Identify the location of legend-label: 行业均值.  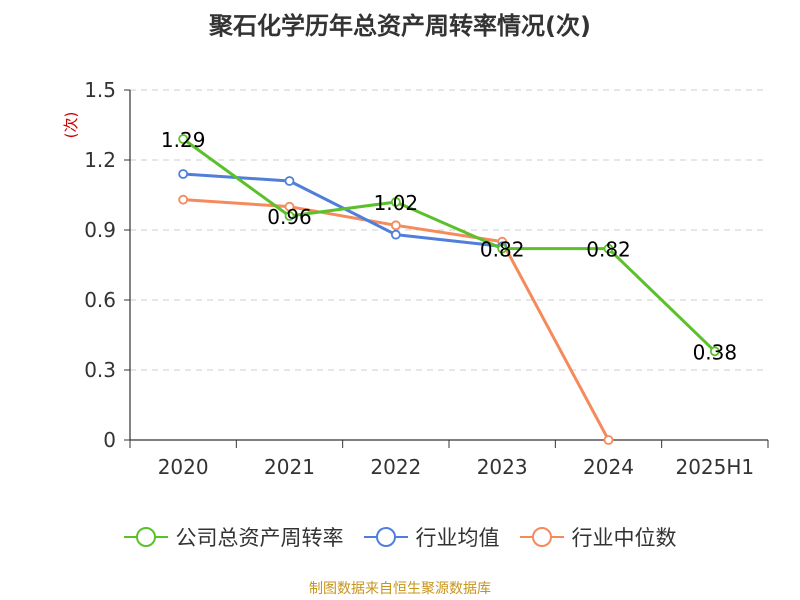
(457, 538).